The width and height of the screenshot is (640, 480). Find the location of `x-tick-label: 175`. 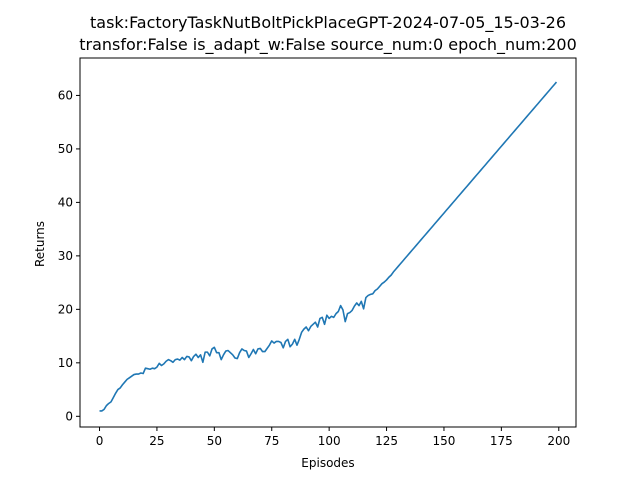

x-tick-label: 175 is located at coordinates (501, 441).